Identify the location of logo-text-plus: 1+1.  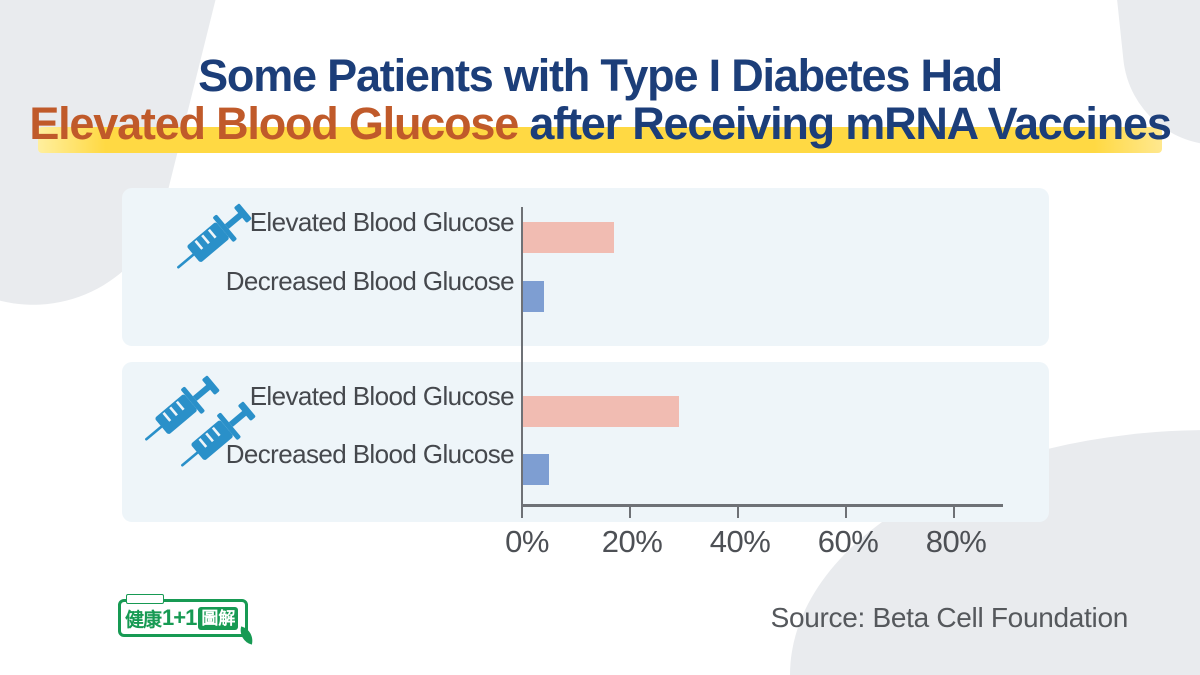
(179, 617).